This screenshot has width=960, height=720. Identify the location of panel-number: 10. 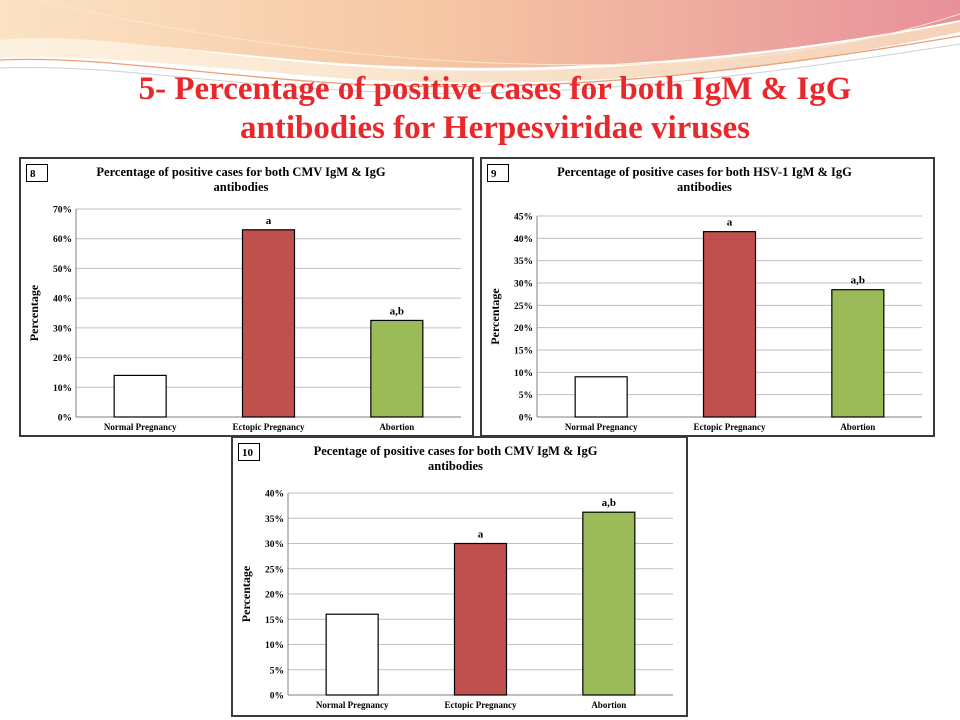
(249, 452).